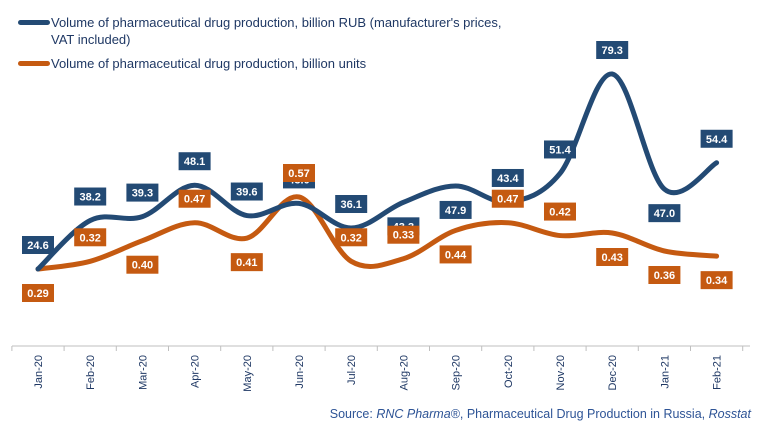 The image size is (759, 430). Describe the element at coordinates (143, 372) in the screenshot. I see `x-tick-label: Mar-20` at that location.